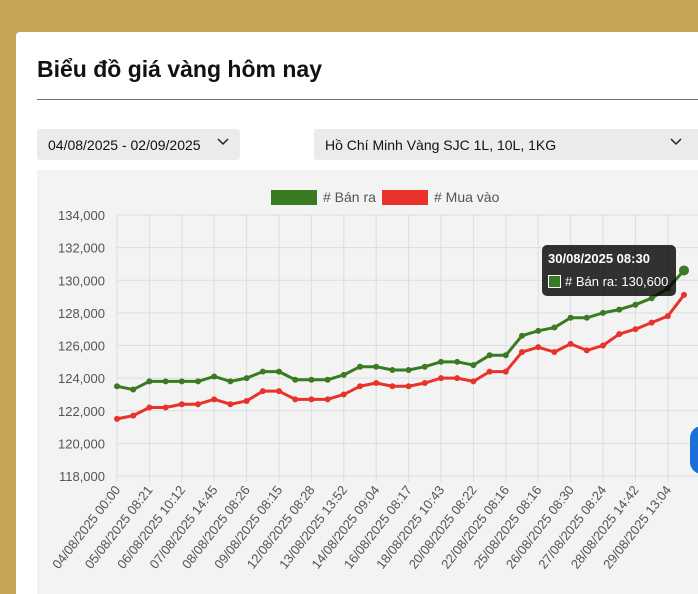 The width and height of the screenshot is (698, 594). I want to click on legend-label: # Bán ra, so click(349, 197).